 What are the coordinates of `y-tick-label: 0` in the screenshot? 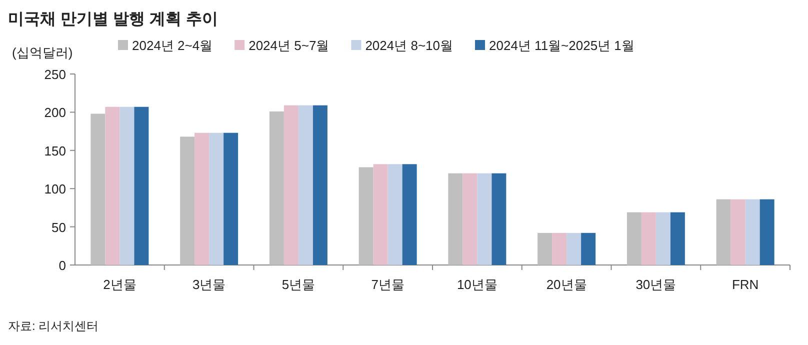 It's located at (62, 265).